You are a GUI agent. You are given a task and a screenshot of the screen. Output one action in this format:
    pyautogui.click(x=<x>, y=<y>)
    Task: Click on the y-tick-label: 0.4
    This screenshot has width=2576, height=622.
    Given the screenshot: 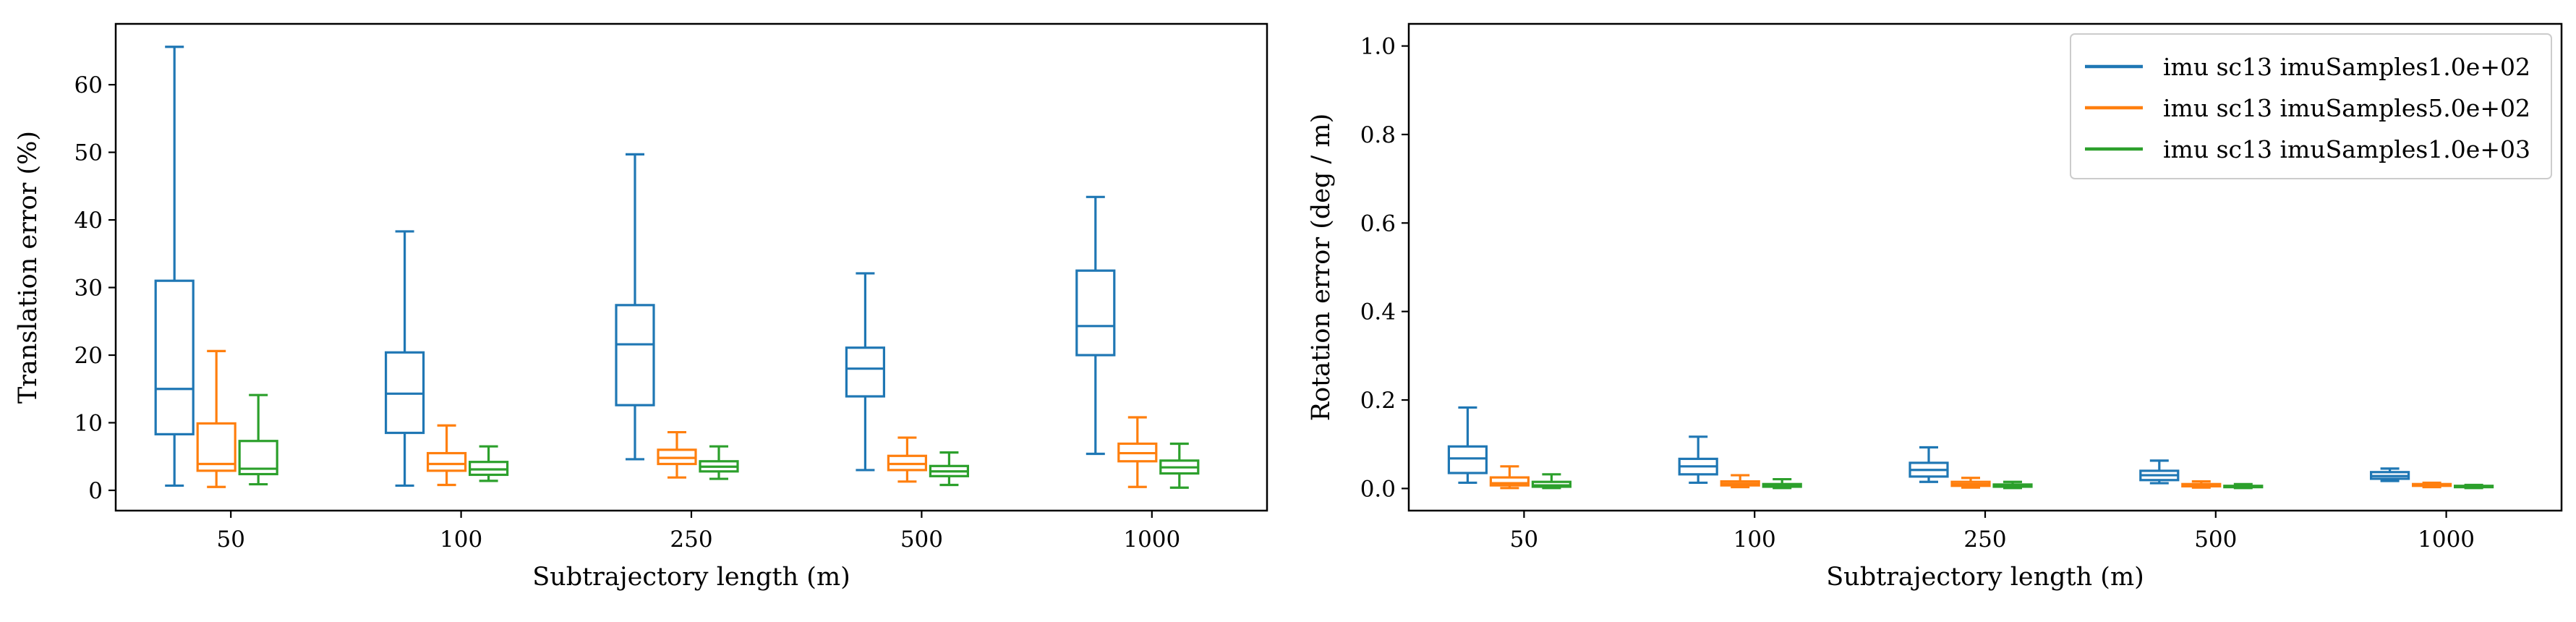 What is the action you would take?
    pyautogui.click(x=1378, y=312)
    